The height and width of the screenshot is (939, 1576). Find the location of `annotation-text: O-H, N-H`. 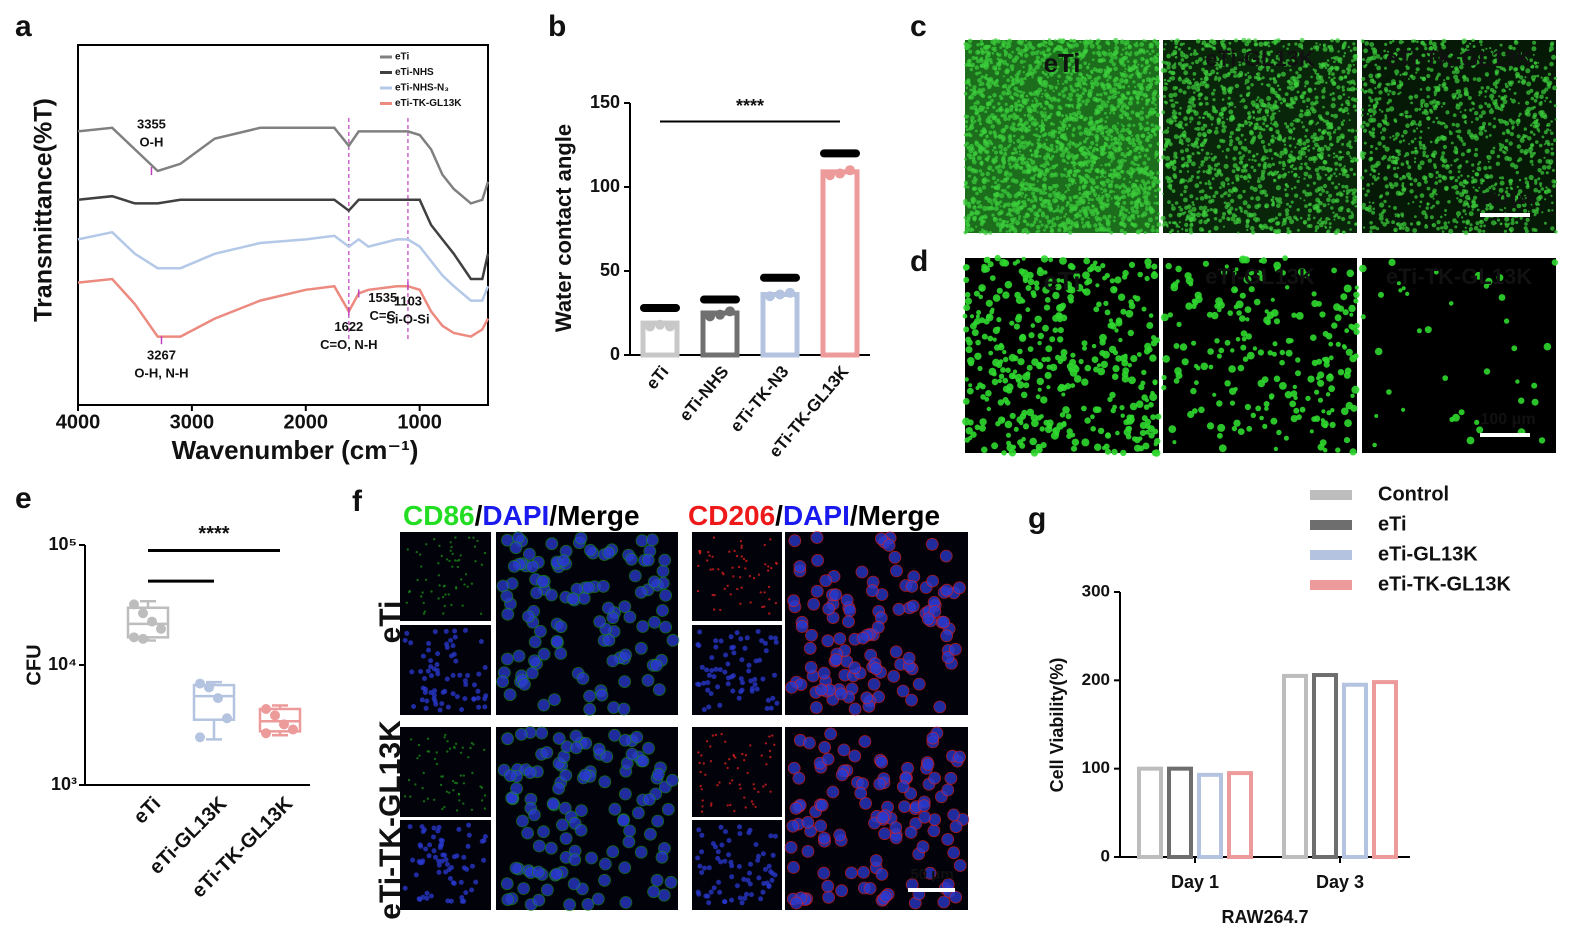

annotation-text: O-H, N-H is located at coordinates (161, 373).